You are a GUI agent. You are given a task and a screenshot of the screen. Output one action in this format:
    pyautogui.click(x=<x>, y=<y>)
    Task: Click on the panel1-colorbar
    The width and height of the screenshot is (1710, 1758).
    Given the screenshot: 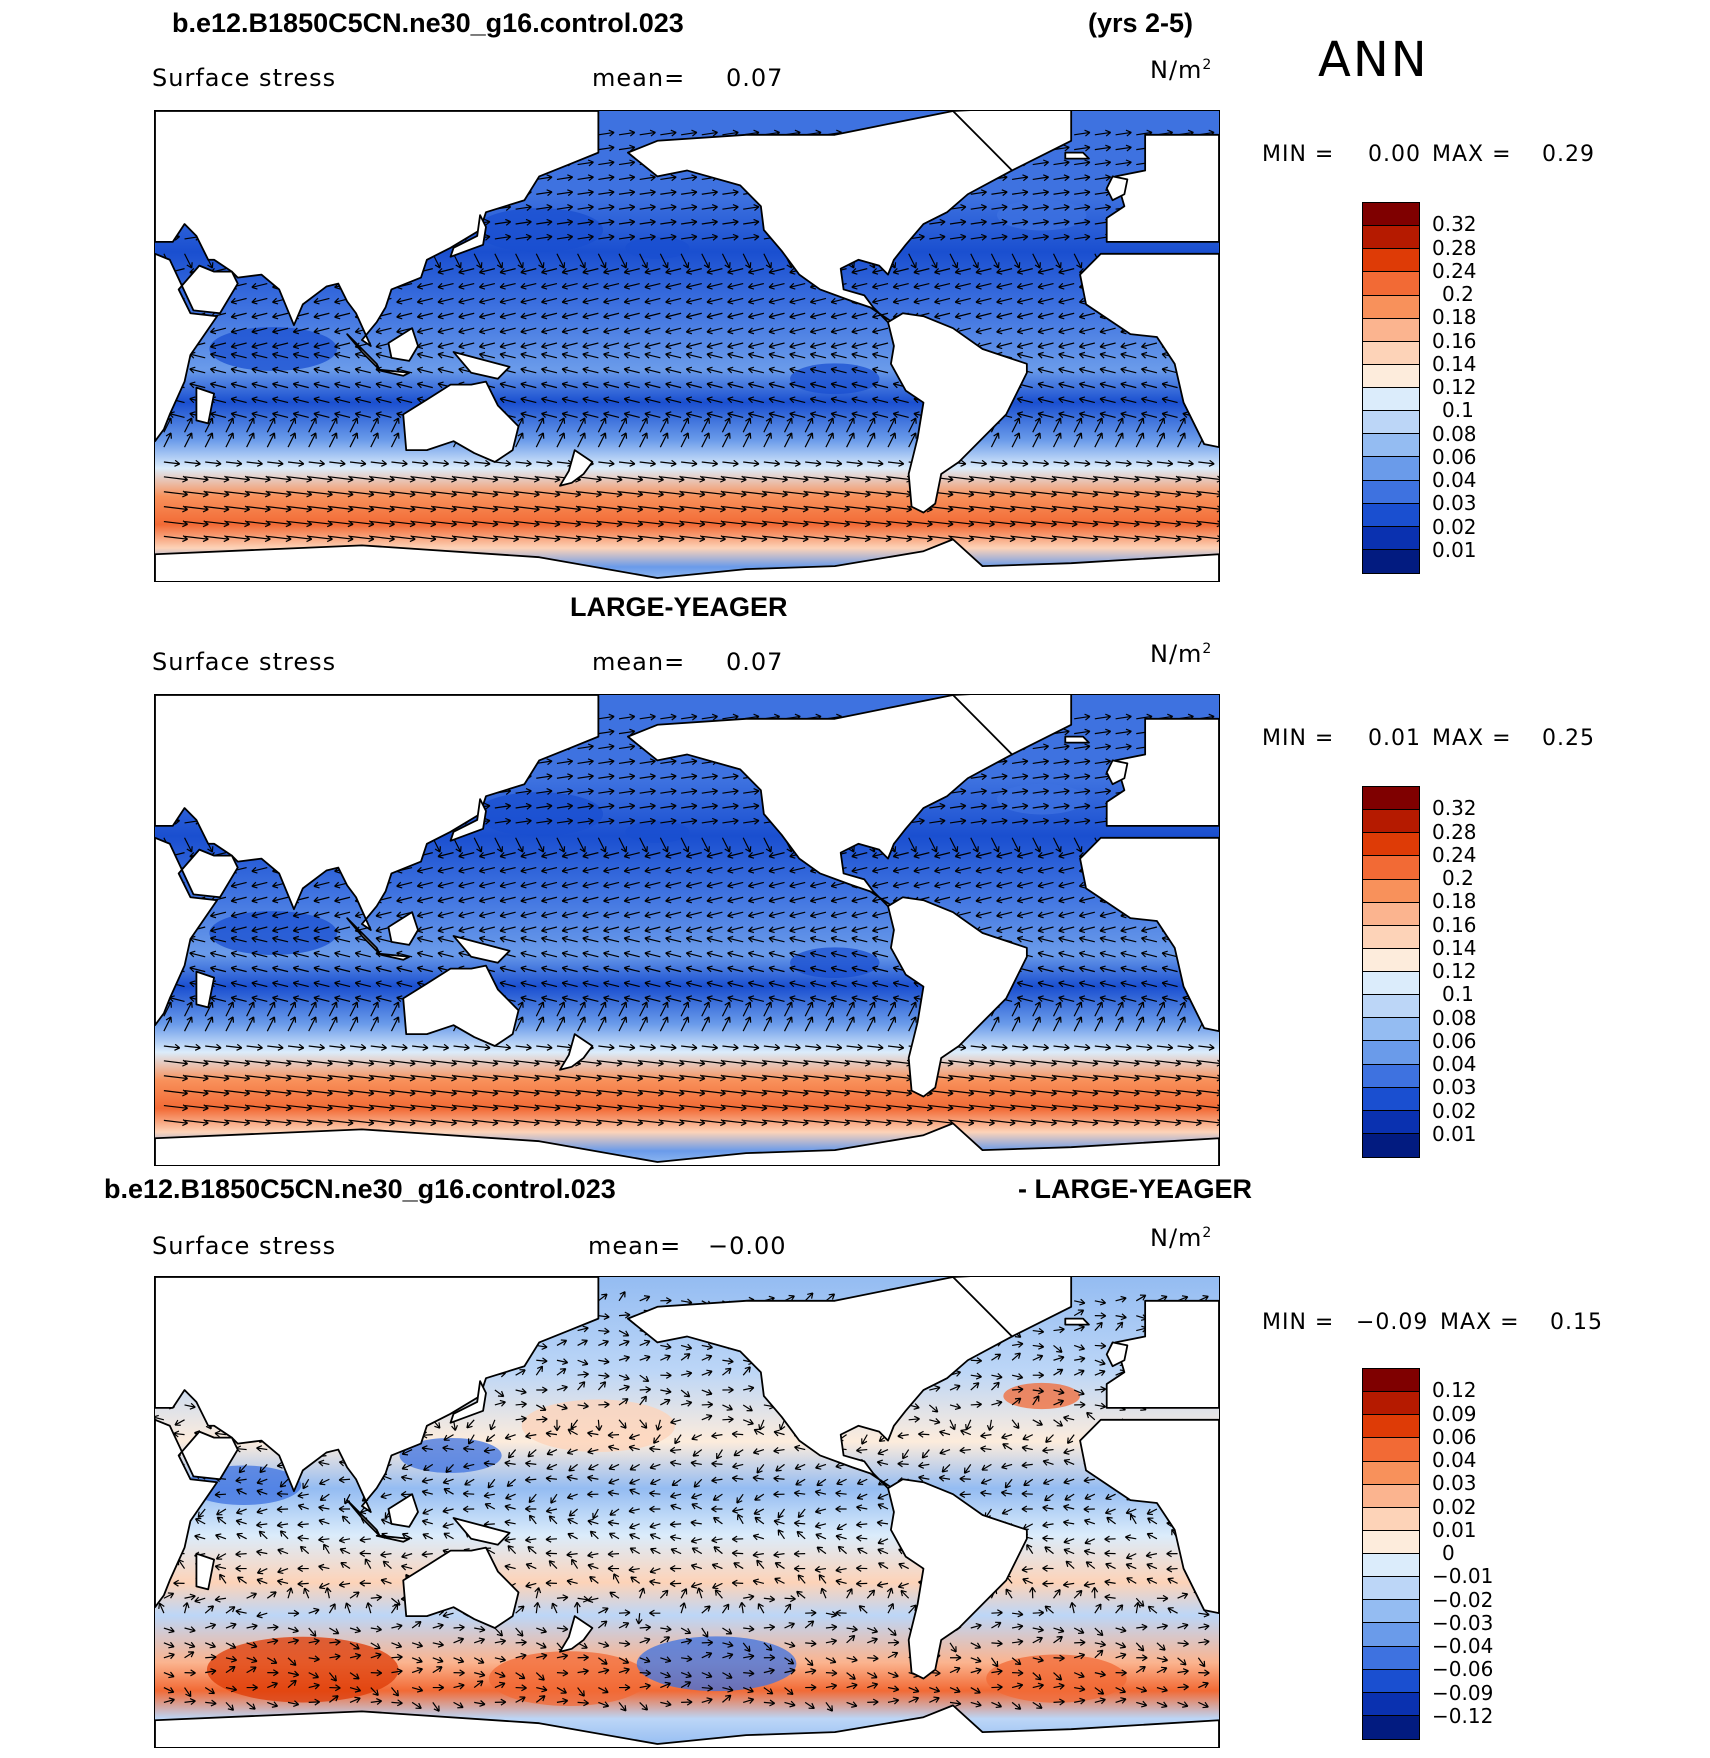 What is the action you would take?
    pyautogui.click(x=1391, y=388)
    